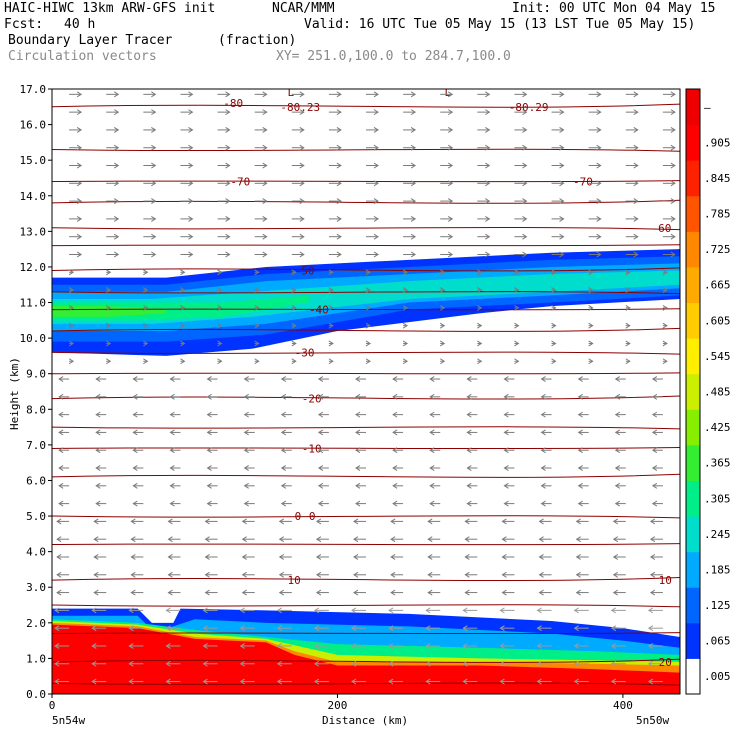 This screenshot has height=740, width=740. I want to click on x-axis: 0 200 400, so click(341, 703).